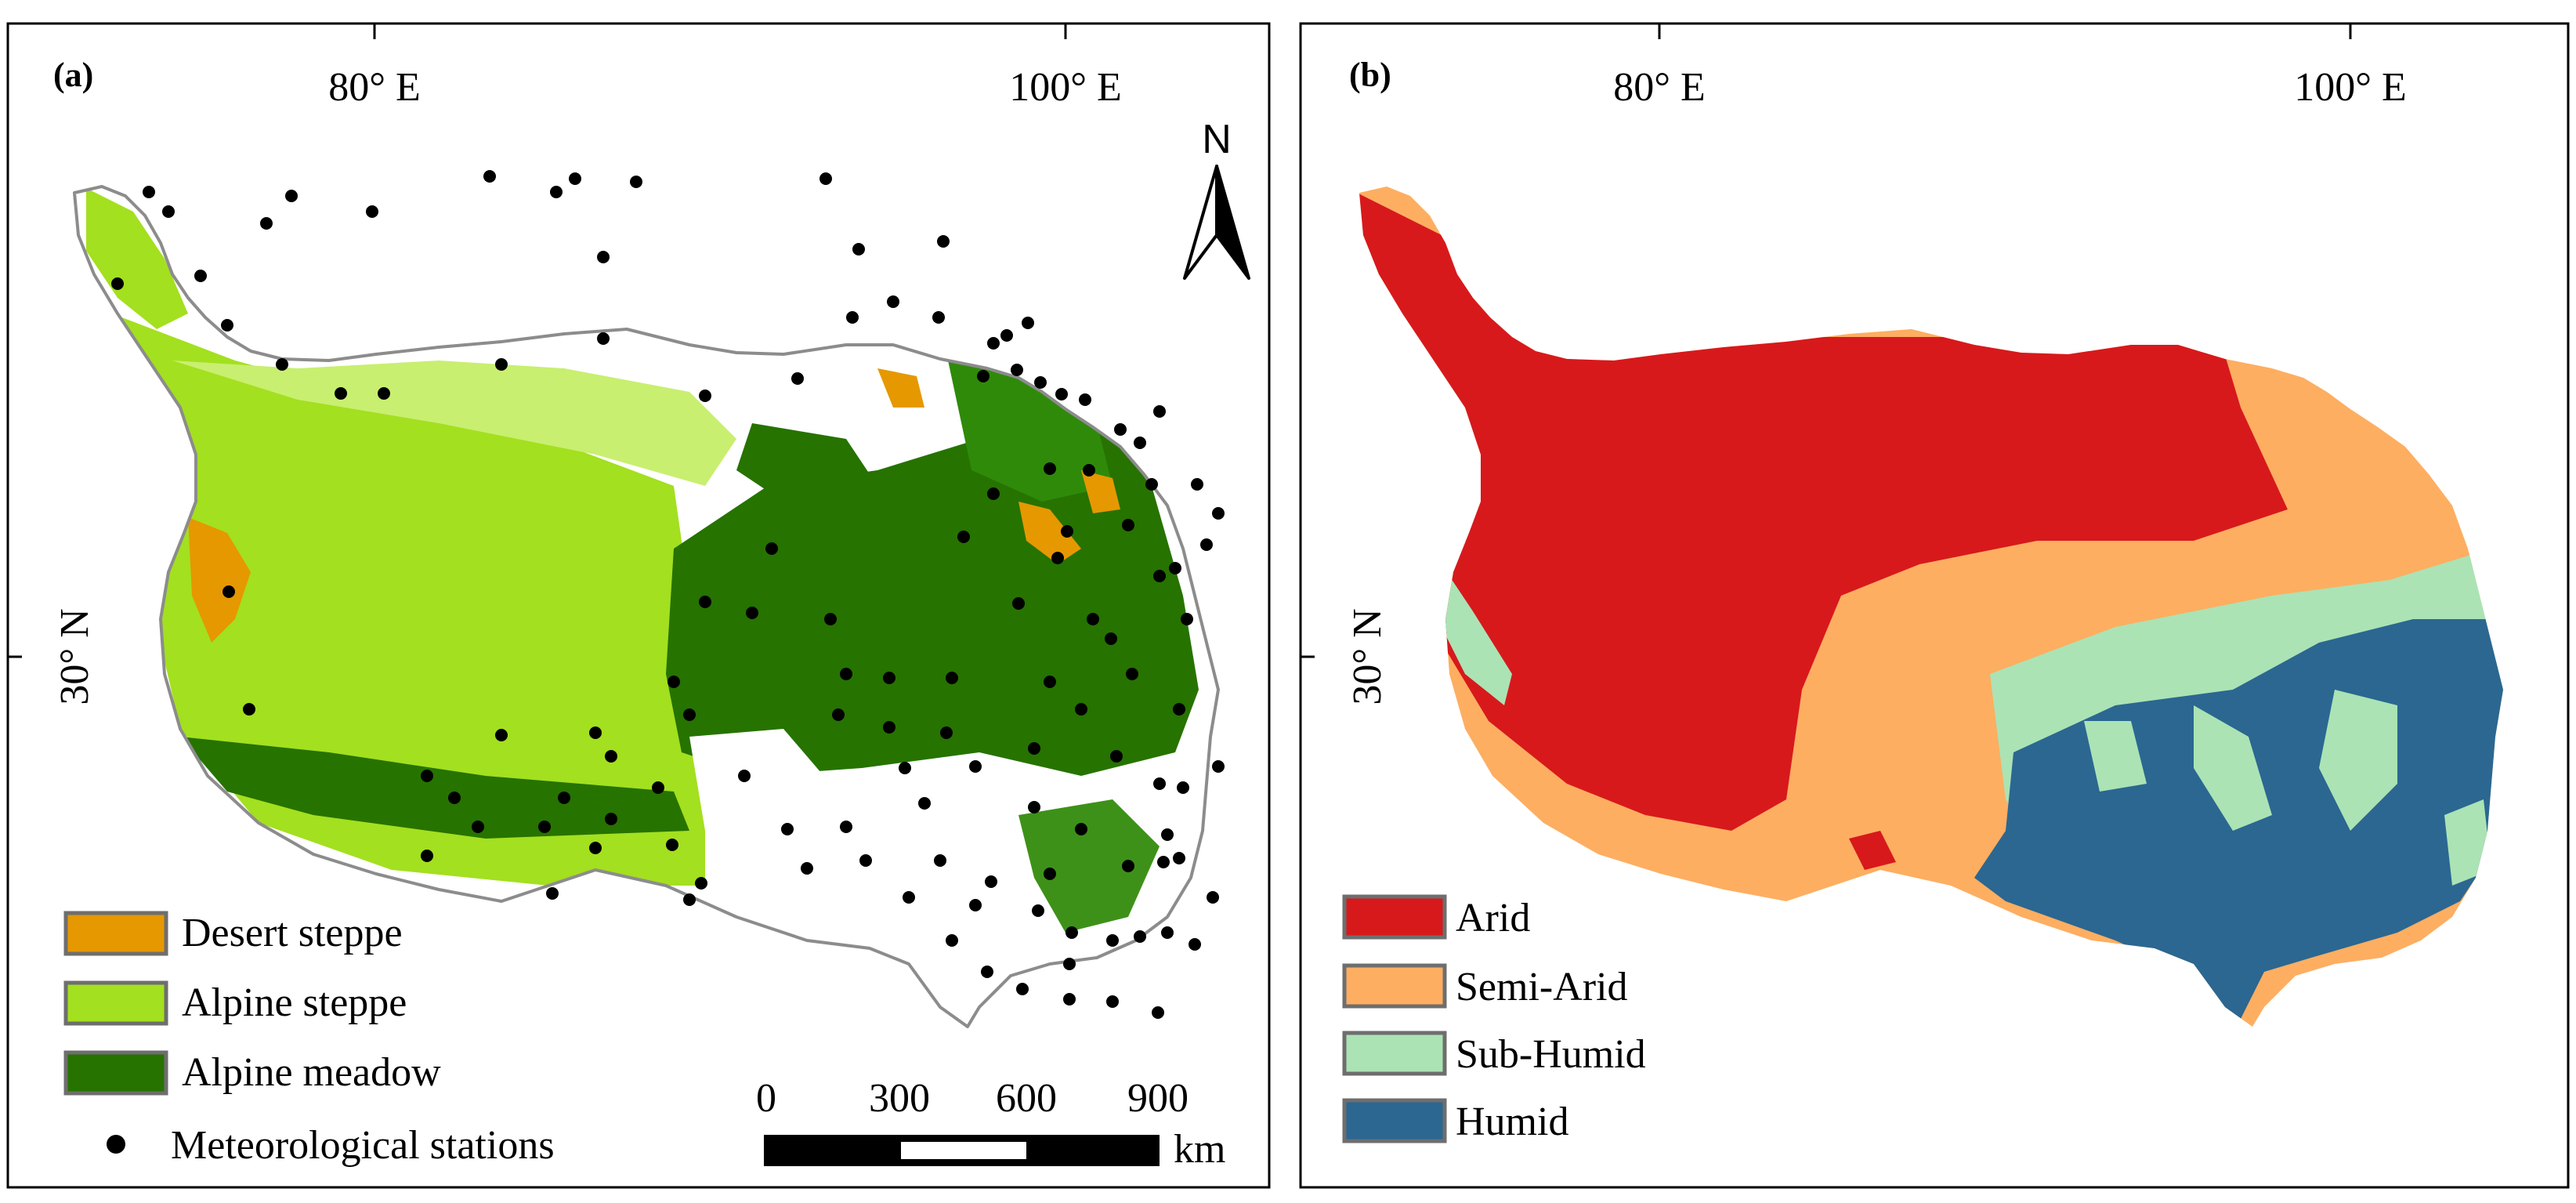 Image resolution: width=2576 pixels, height=1203 pixels. What do you see at coordinates (115, 934) in the screenshot?
I see `legend-swatch-desert-steppe` at bounding box center [115, 934].